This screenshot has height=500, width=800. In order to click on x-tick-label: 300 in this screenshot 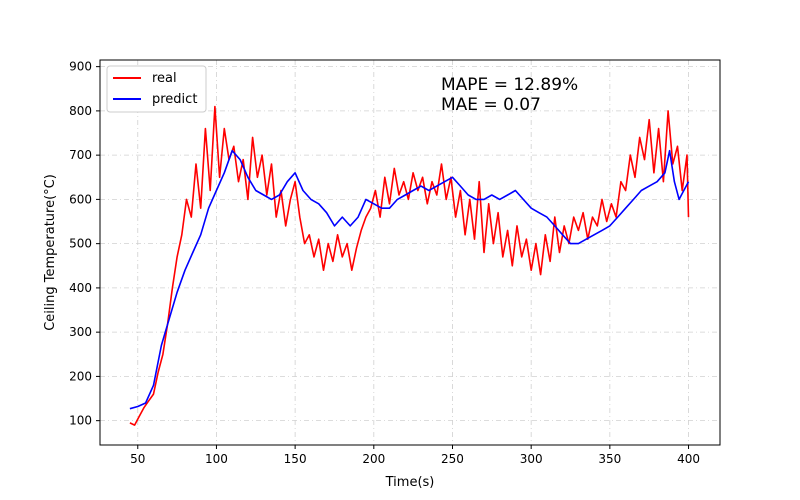, I will do `click(531, 459)`.